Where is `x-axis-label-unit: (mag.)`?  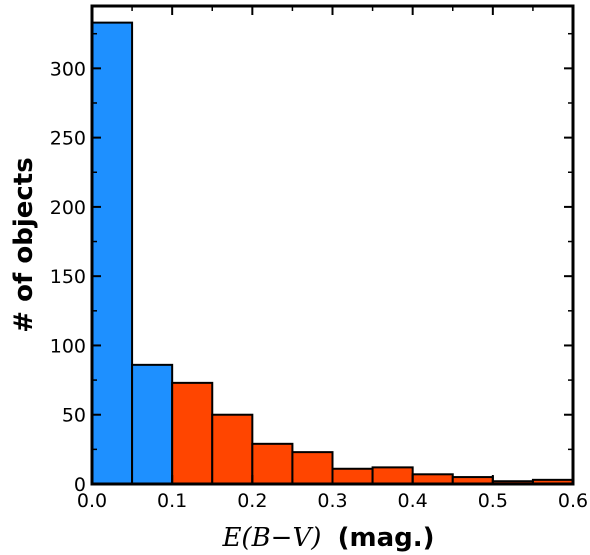
x-axis-label-unit: (mag.) is located at coordinates (386, 538).